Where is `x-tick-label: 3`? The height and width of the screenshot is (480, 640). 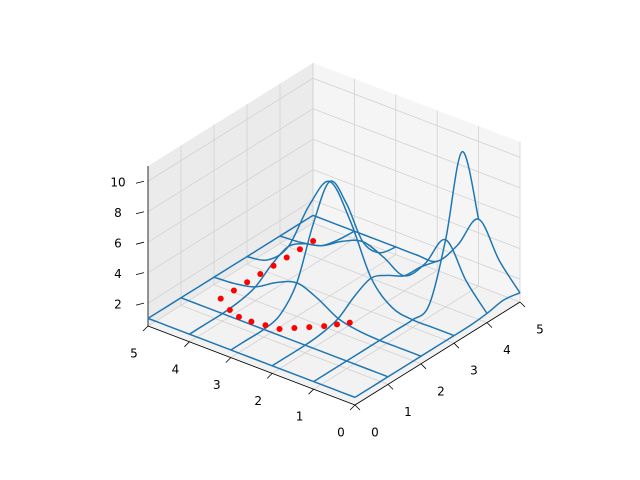
x-tick-label: 3 is located at coordinates (474, 371).